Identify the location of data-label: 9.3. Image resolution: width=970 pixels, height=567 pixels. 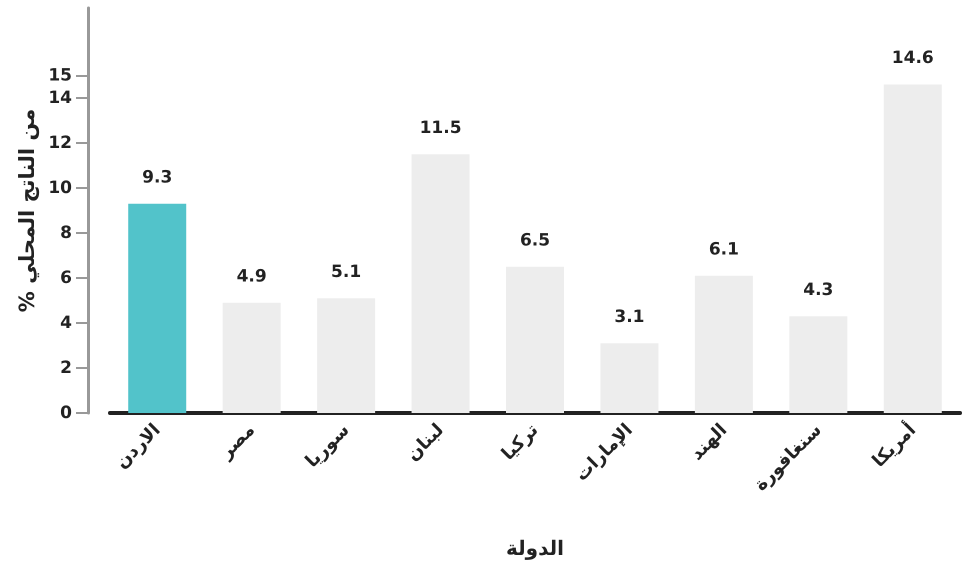
(157, 177).